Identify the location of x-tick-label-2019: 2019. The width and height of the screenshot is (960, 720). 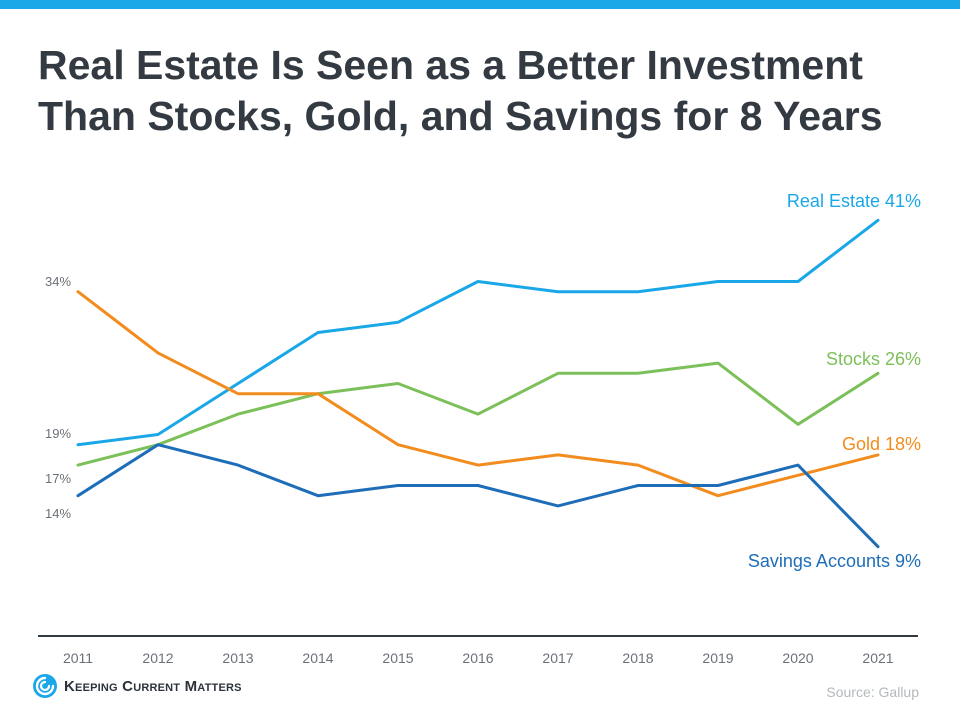
(717, 658).